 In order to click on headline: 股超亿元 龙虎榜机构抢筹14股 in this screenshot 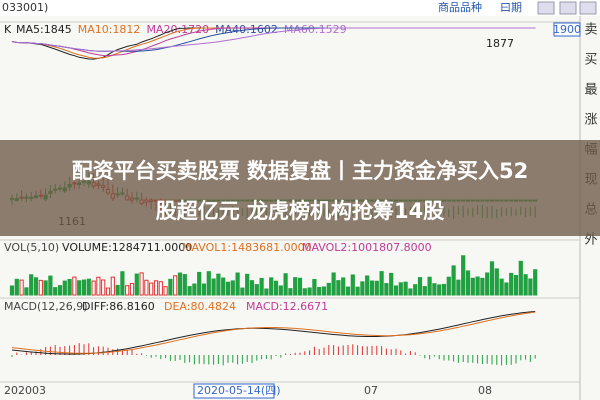, I will do `click(300, 211)`.